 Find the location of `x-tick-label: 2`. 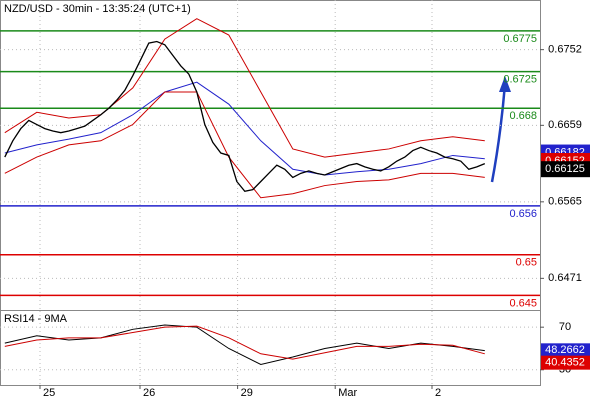

x-tick-label: 2 is located at coordinates (438, 393).